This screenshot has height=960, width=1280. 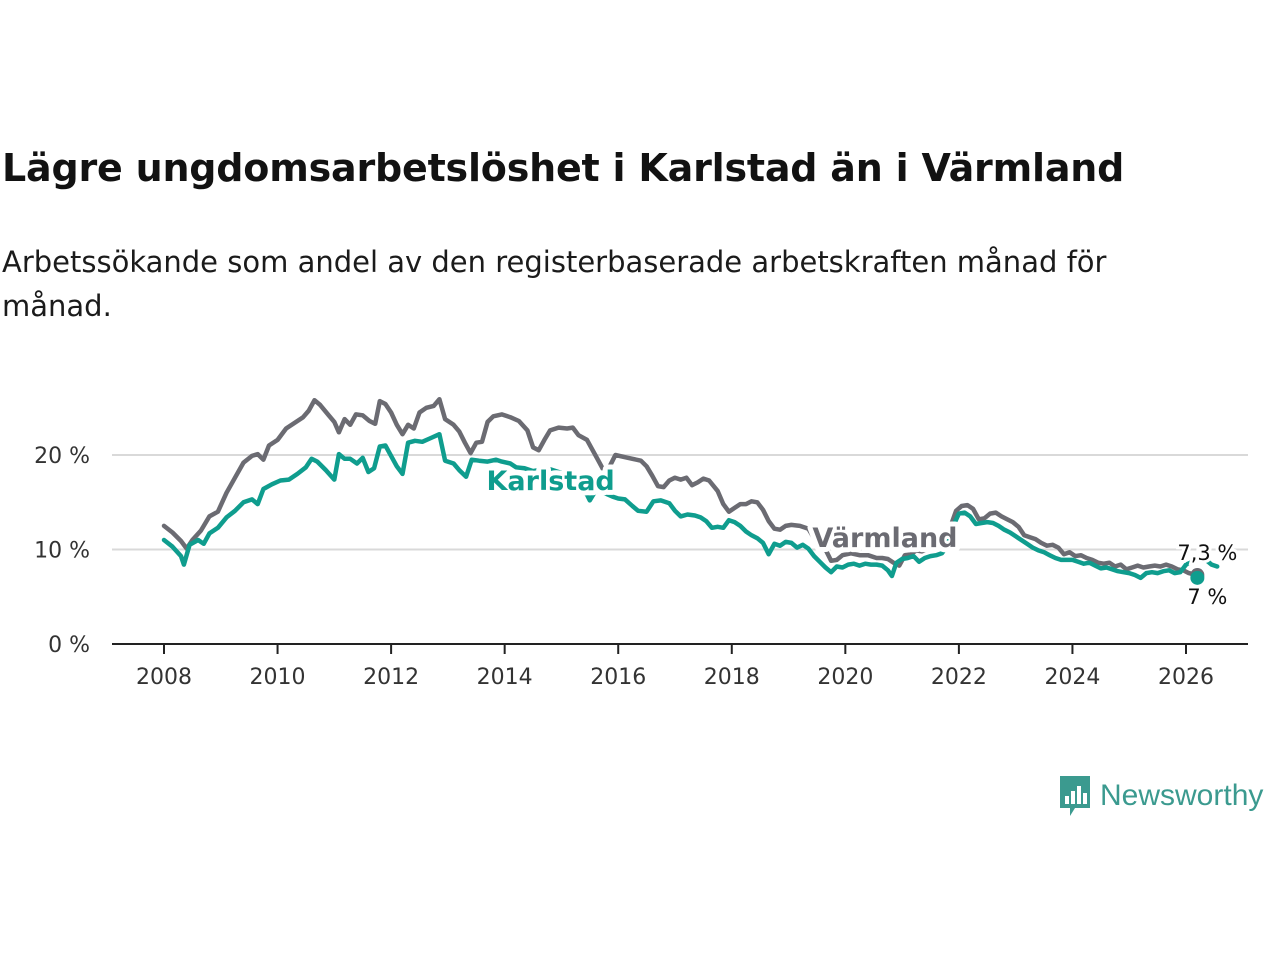 What do you see at coordinates (732, 677) in the screenshot?
I see `x-tick-label: 2018` at bounding box center [732, 677].